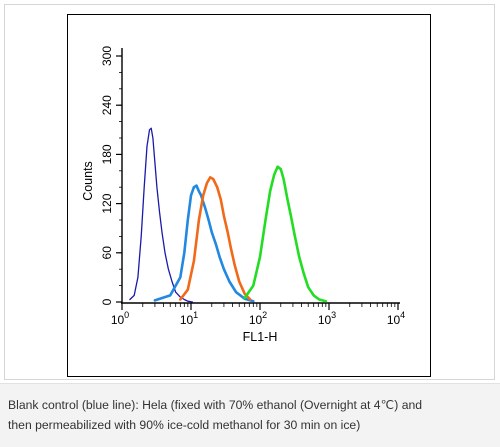 This screenshot has width=500, height=447. What do you see at coordinates (107, 105) in the screenshot?
I see `y-tick-label: 240` at bounding box center [107, 105].